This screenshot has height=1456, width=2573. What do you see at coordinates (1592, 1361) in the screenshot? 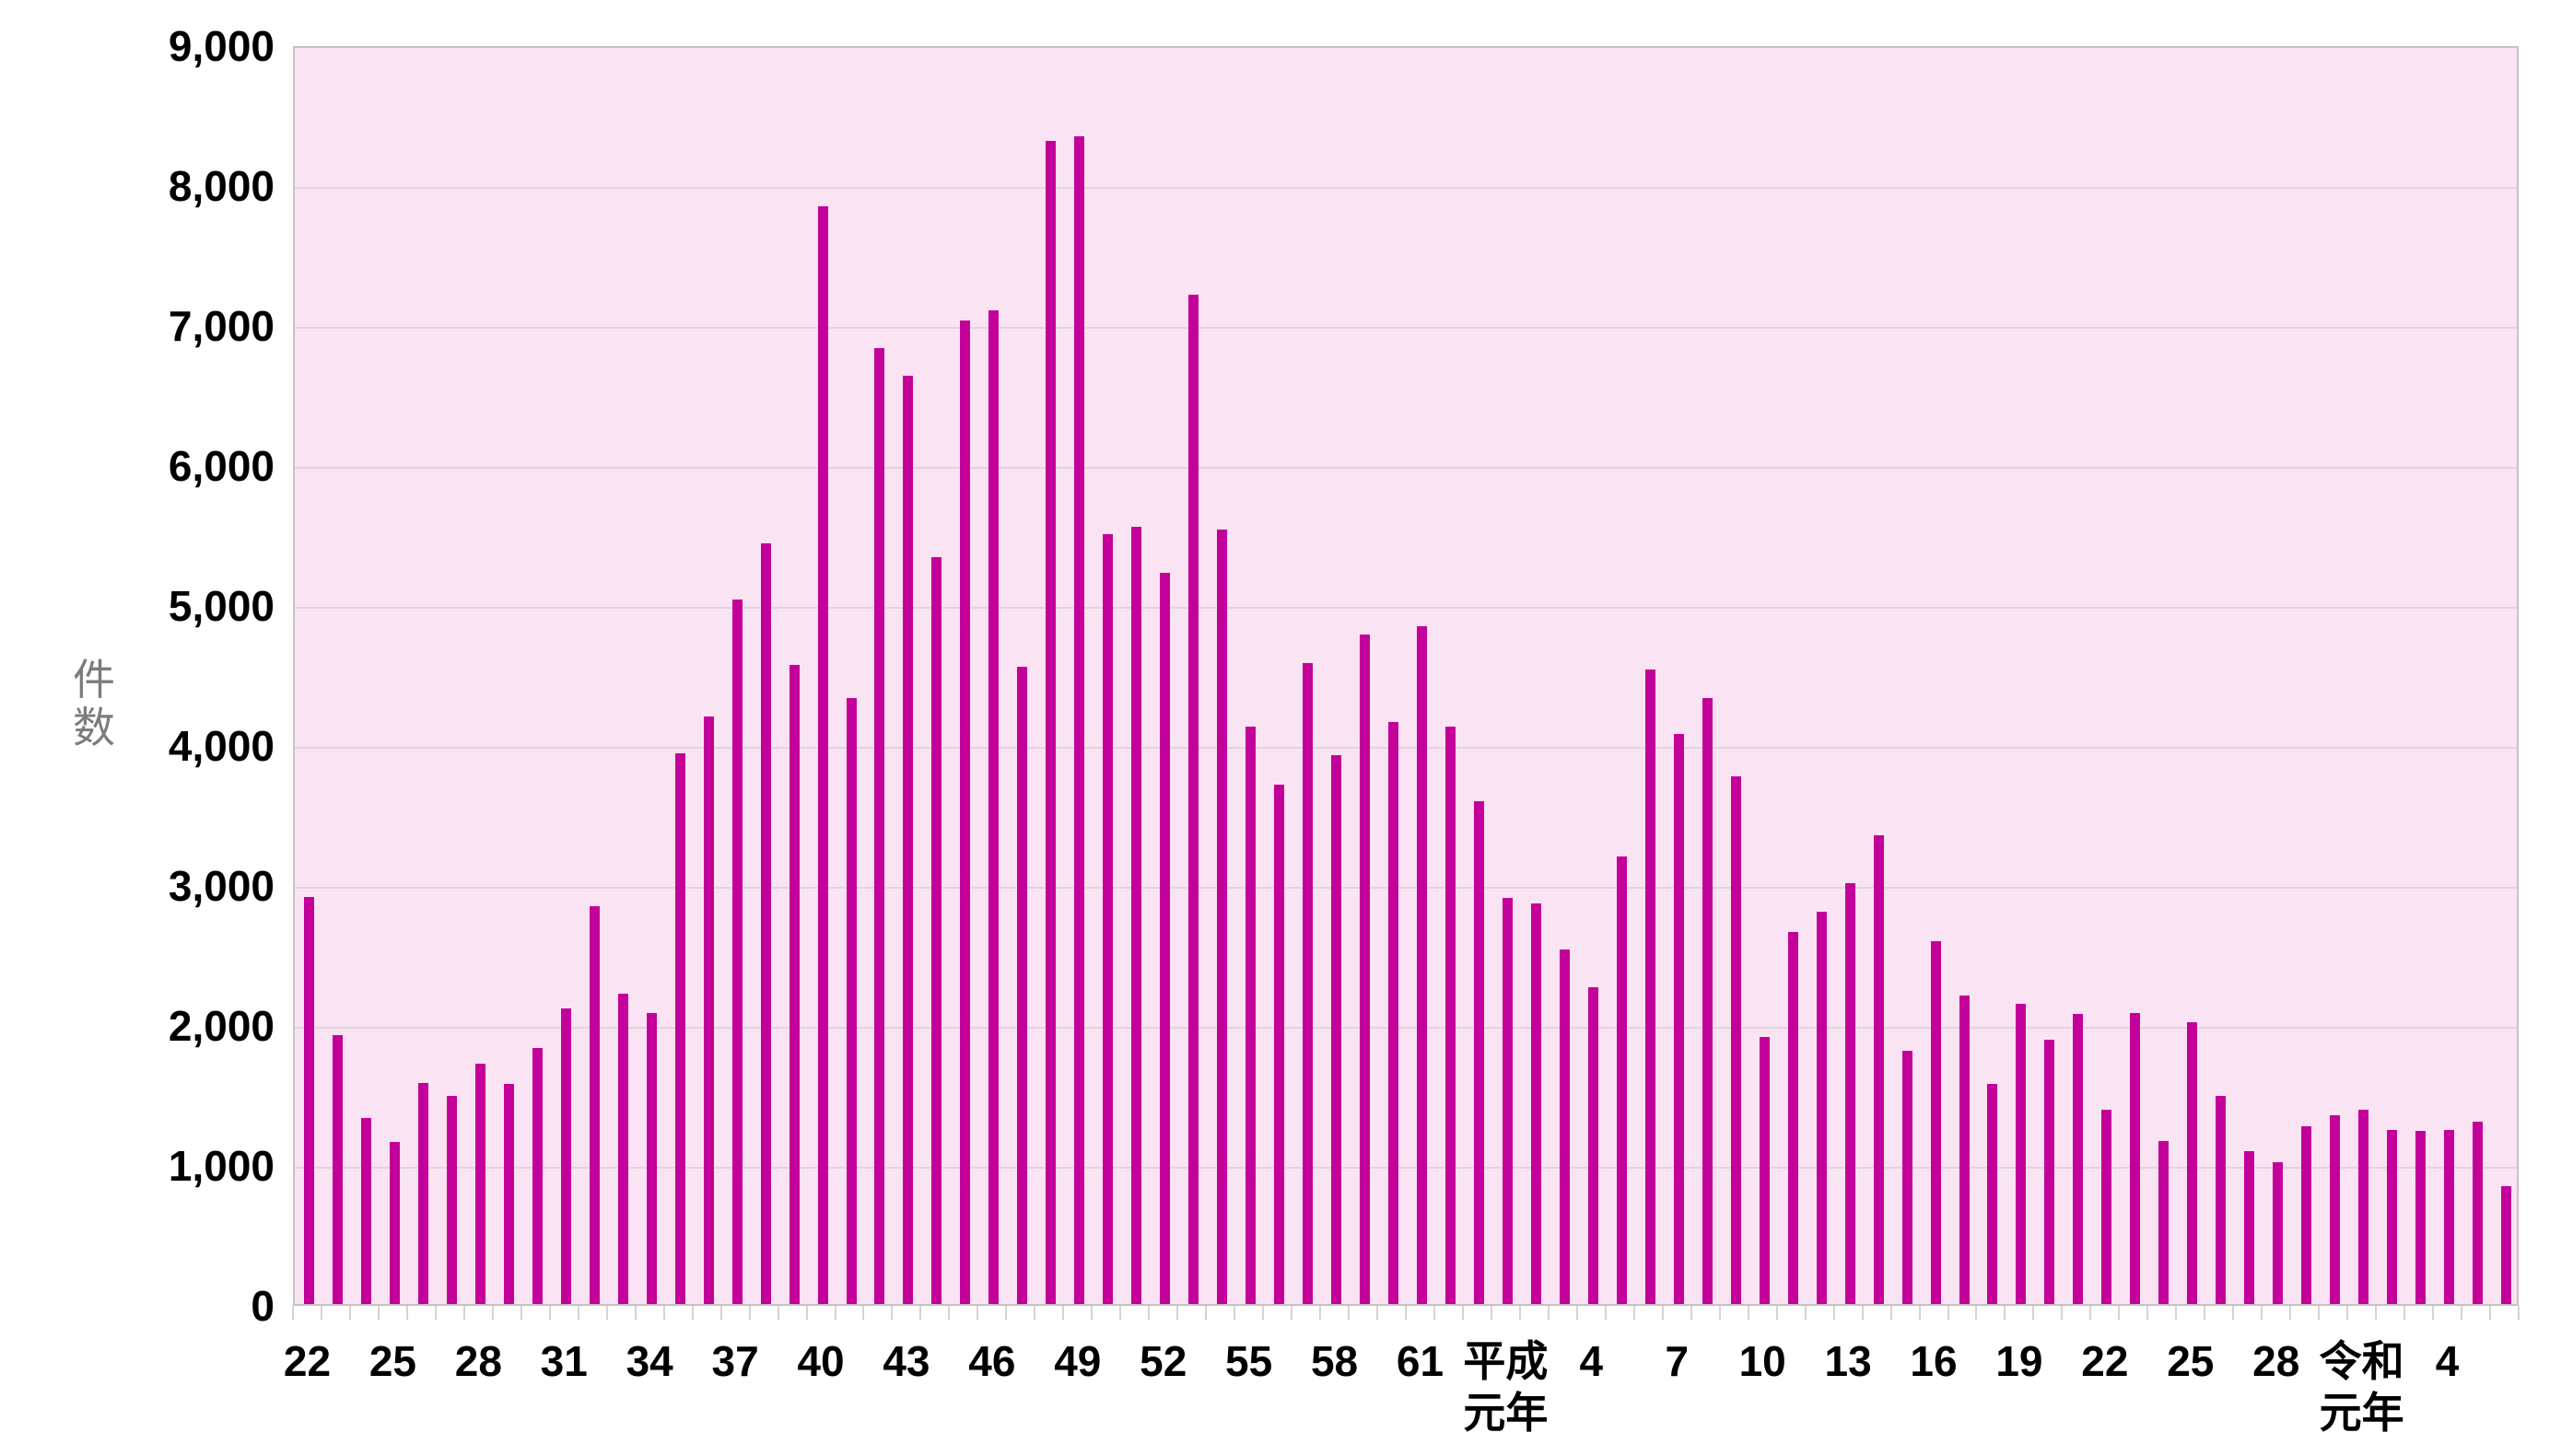
I see `x-tick-label-平成4: 4` at bounding box center [1592, 1361].